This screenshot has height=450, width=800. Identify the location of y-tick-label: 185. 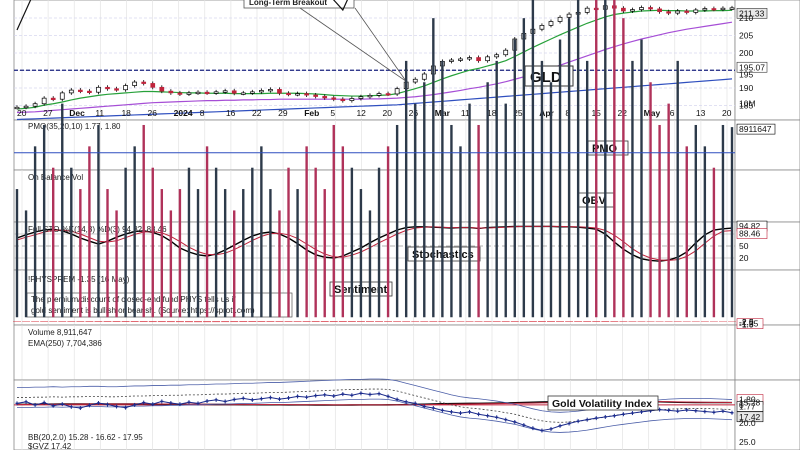
(746, 106).